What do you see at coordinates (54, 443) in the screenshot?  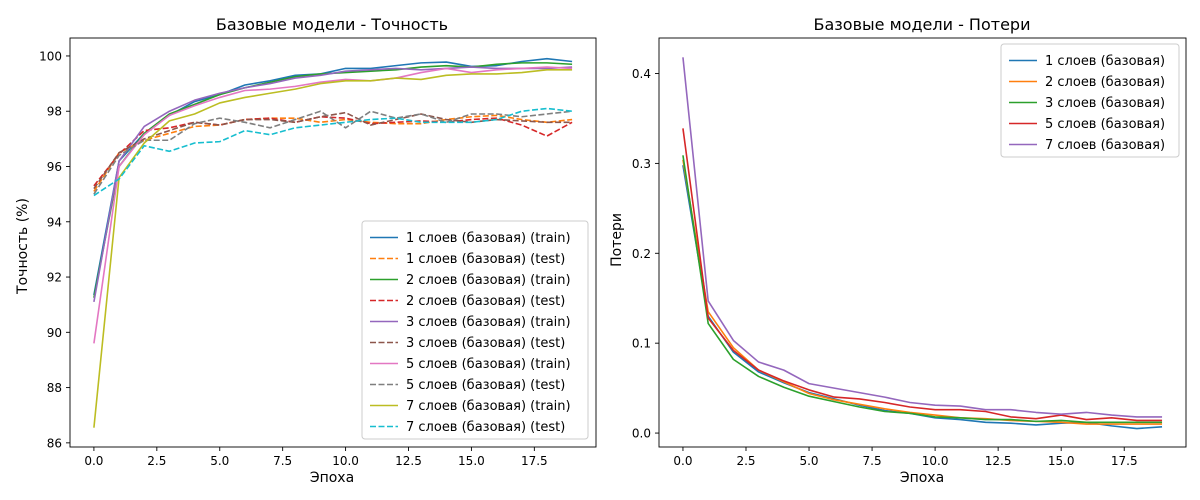 I see `y-tick-label: 86` at bounding box center [54, 443].